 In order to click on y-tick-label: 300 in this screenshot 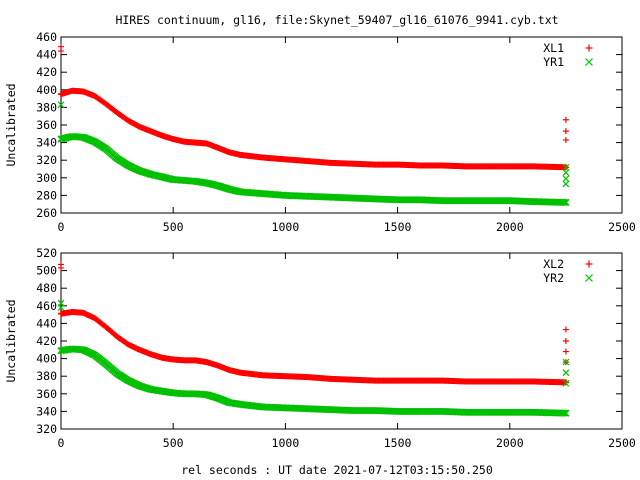, I will do `click(46, 178)`.